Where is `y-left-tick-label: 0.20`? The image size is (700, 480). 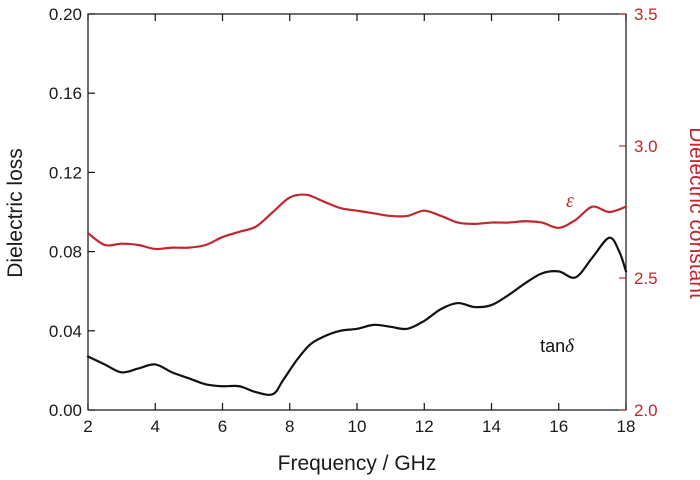
y-left-tick-label: 0.20 is located at coordinates (65, 14).